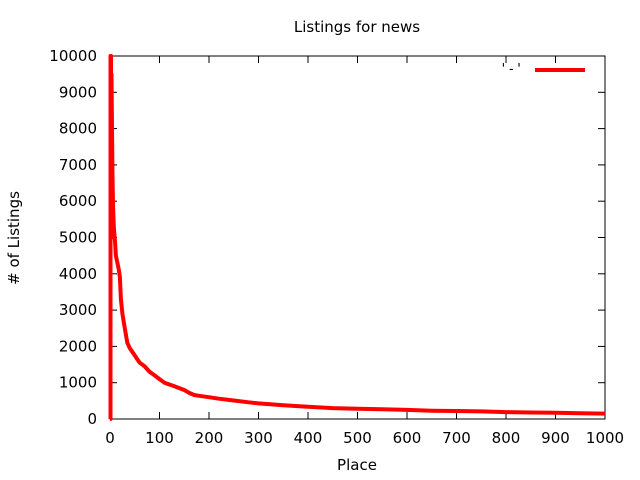  Describe the element at coordinates (357, 438) in the screenshot. I see `x-tick-label: 500` at that location.